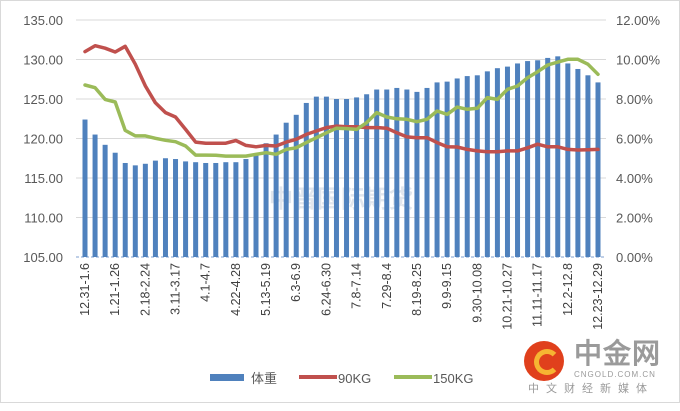 The height and width of the screenshot is (411, 680). Describe the element at coordinates (447, 286) in the screenshot. I see `x-tick-label: 9.9-9.15` at that location.